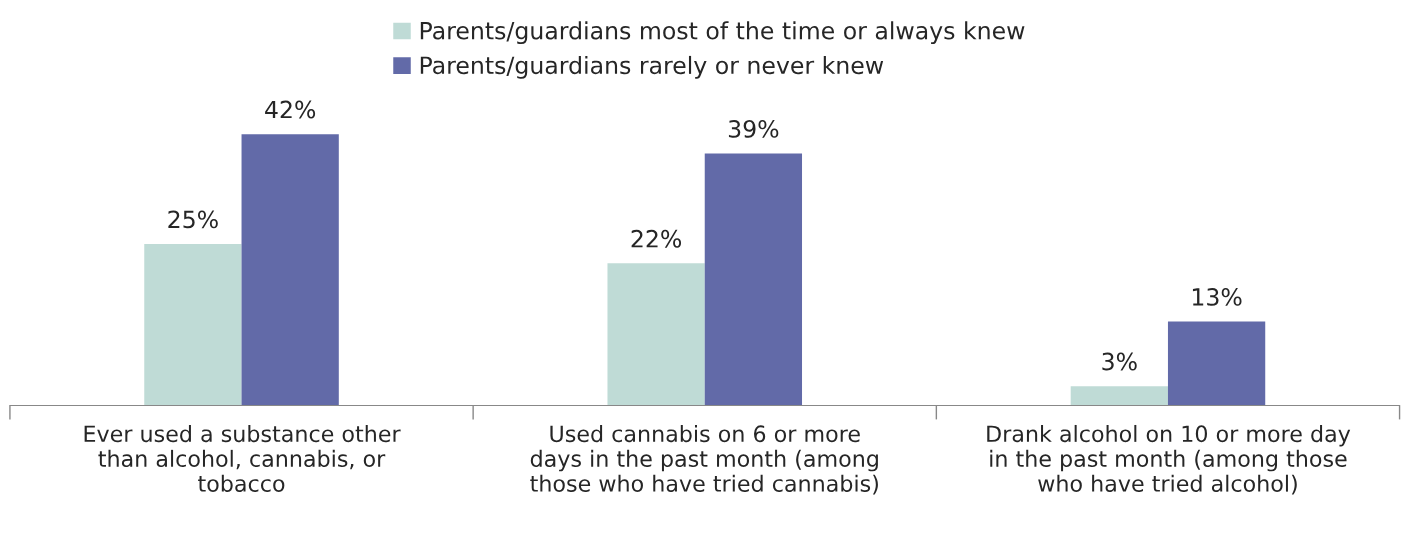 This screenshot has height=548, width=1418. I want to click on data-label: 25%, so click(193, 219).